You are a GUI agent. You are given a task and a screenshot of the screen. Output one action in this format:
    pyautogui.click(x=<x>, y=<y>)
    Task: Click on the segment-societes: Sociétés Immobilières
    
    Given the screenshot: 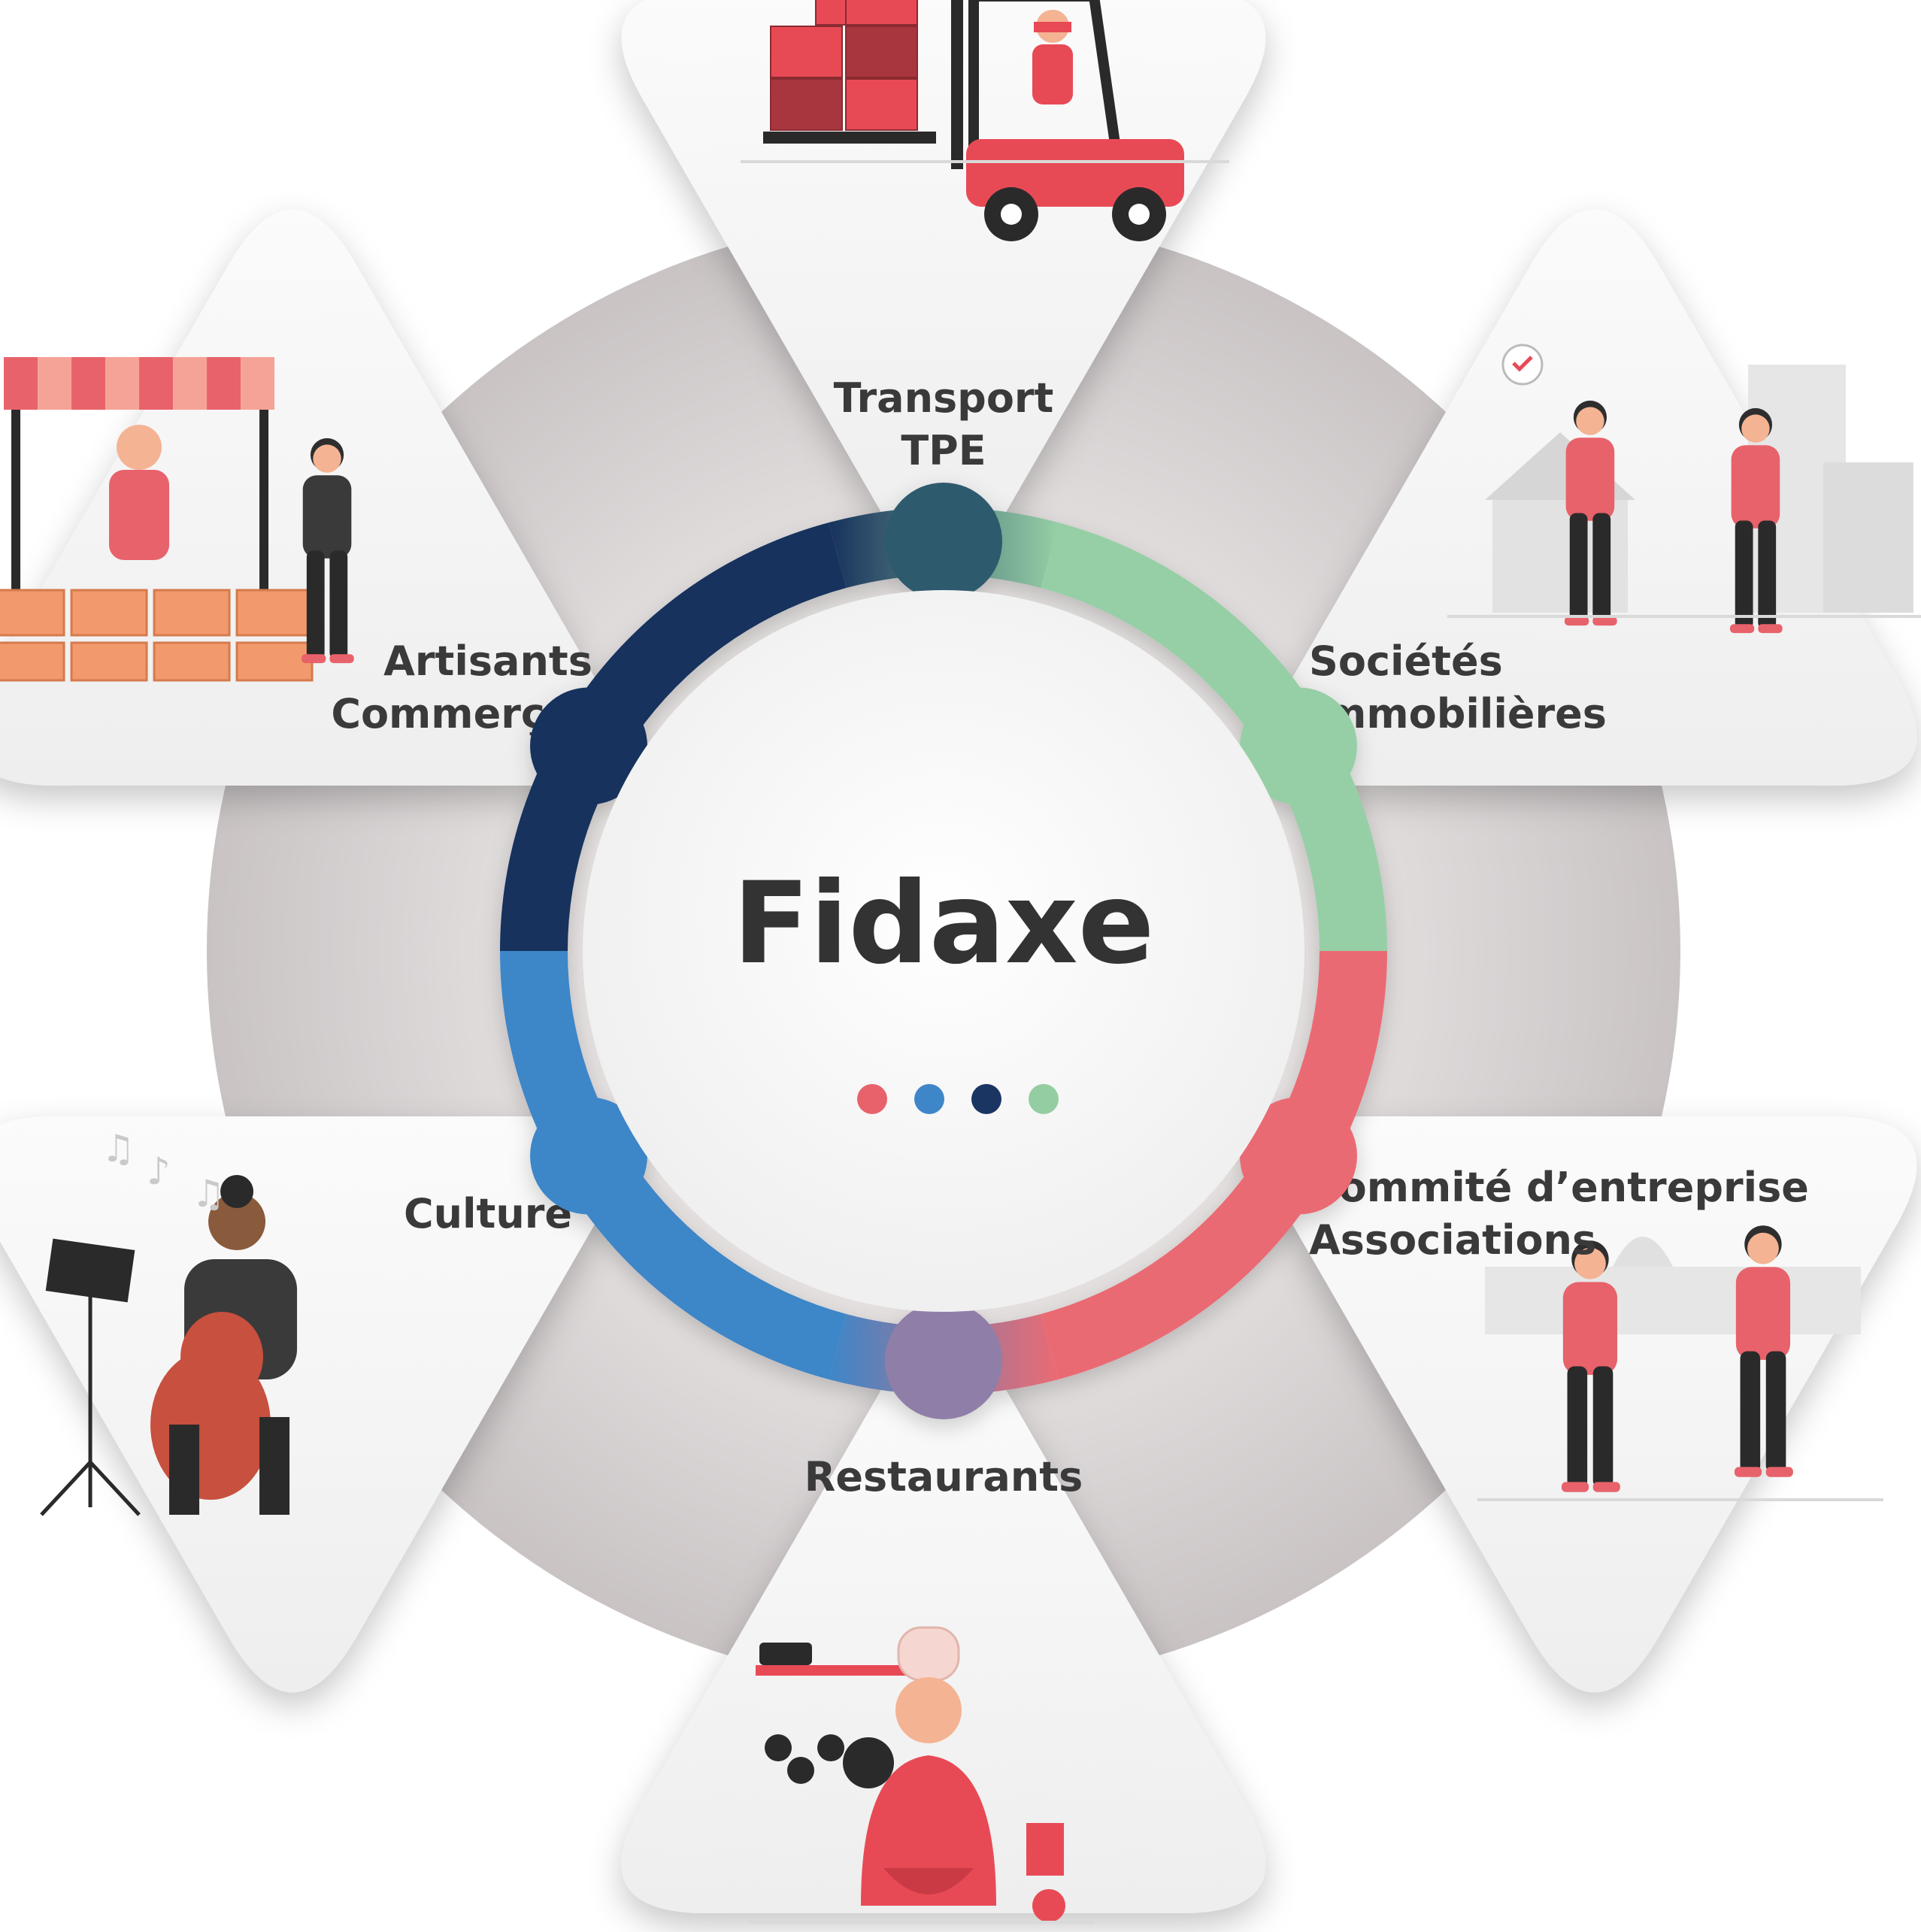 What is the action you would take?
    pyautogui.click(x=1596, y=497)
    